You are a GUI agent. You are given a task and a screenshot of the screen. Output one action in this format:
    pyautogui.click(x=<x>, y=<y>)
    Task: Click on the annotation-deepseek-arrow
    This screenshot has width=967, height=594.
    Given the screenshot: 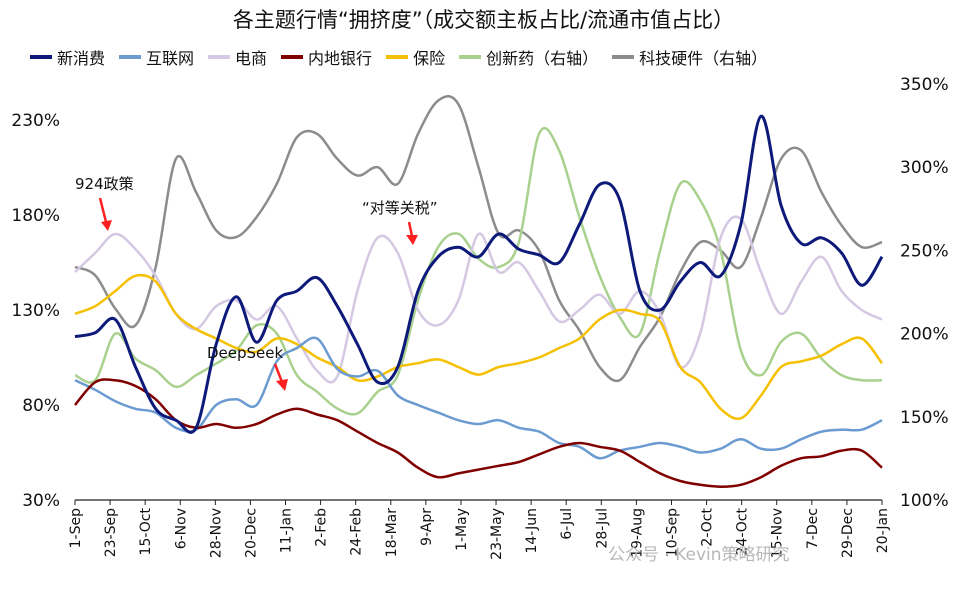 What is the action you would take?
    pyautogui.click(x=278, y=373)
    